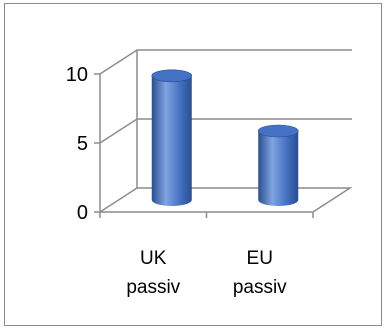  What do you see at coordinates (153, 287) in the screenshot?
I see `category-label-0-line-1: passiv` at bounding box center [153, 287].